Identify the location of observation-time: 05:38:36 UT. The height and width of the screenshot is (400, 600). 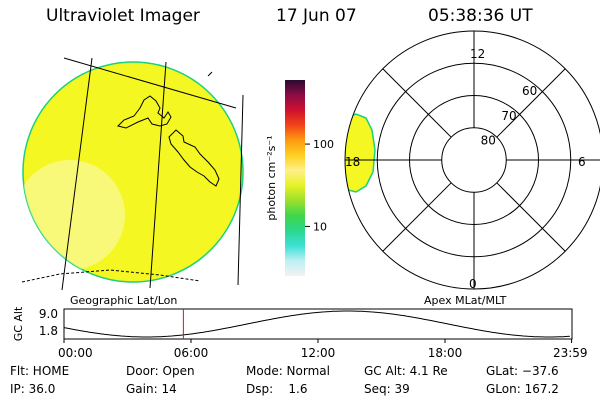
(480, 16).